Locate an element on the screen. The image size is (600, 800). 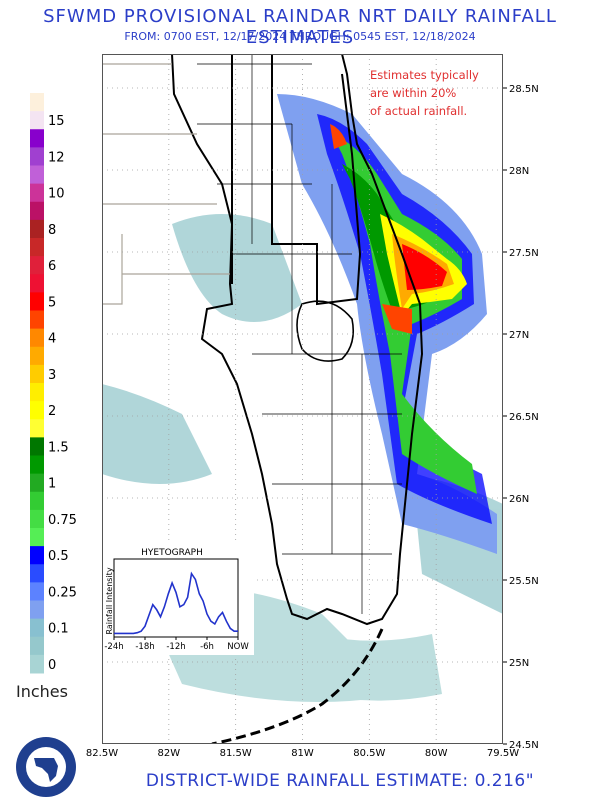
hyetograph-title: HYETOGRAPH is located at coordinates (172, 553).